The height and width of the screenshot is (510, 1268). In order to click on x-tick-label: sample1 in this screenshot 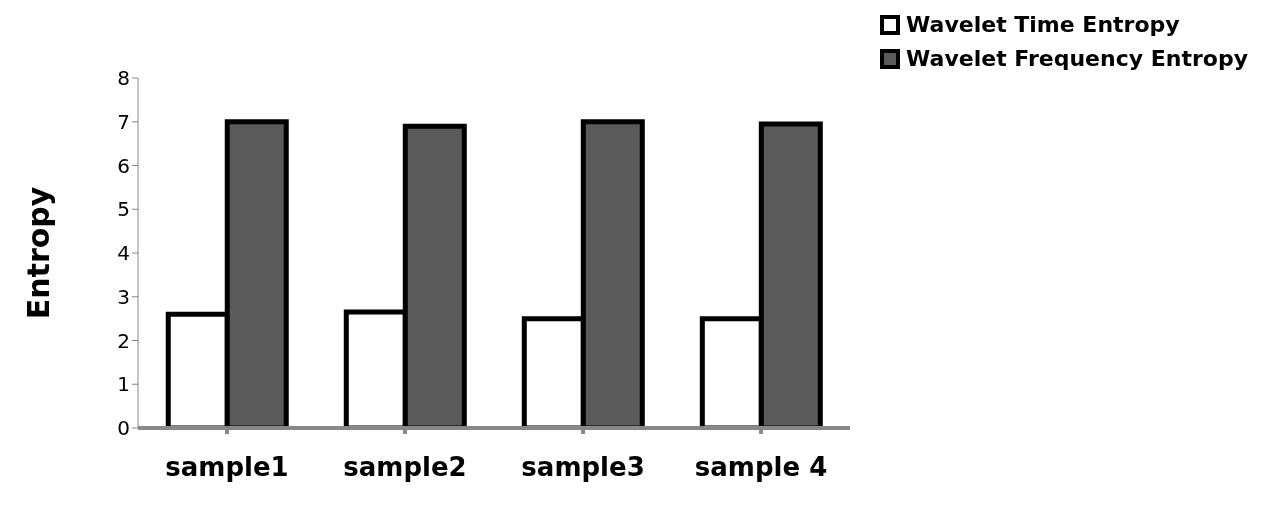, I will do `click(227, 467)`.